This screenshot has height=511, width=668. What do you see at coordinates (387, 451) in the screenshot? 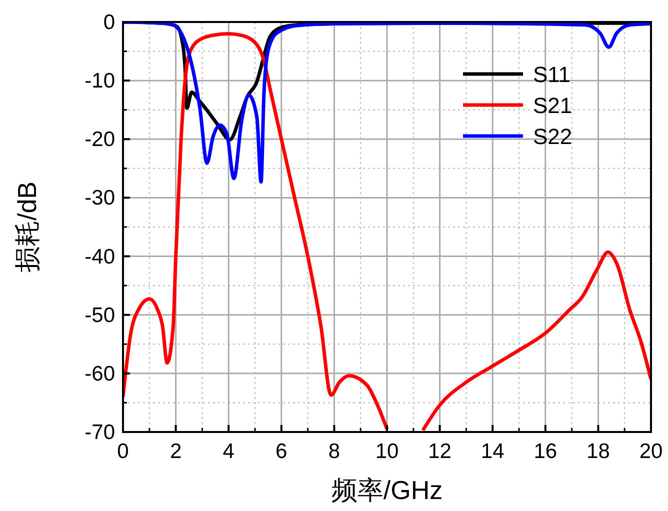
I see `x-tick-label: 10` at bounding box center [387, 451].